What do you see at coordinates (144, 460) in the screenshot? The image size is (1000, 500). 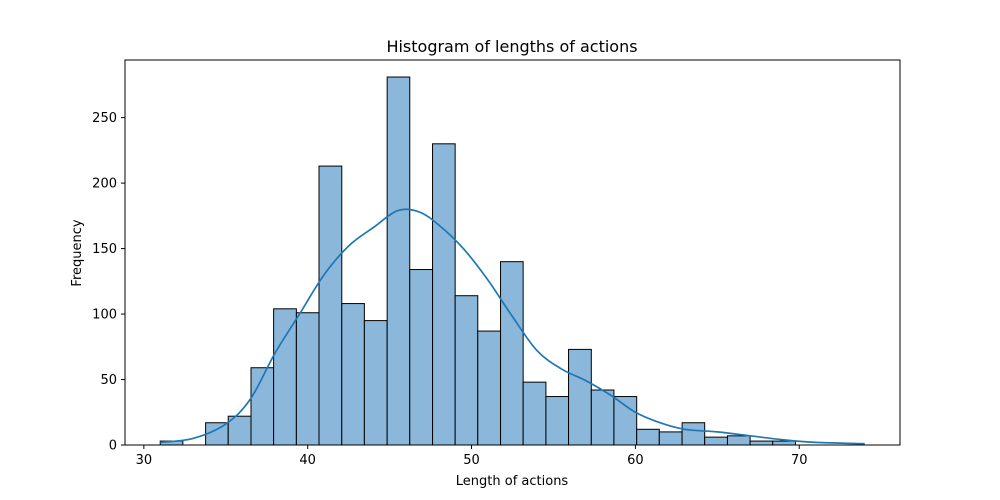 I see `x-tick-label: 30` at bounding box center [144, 460].